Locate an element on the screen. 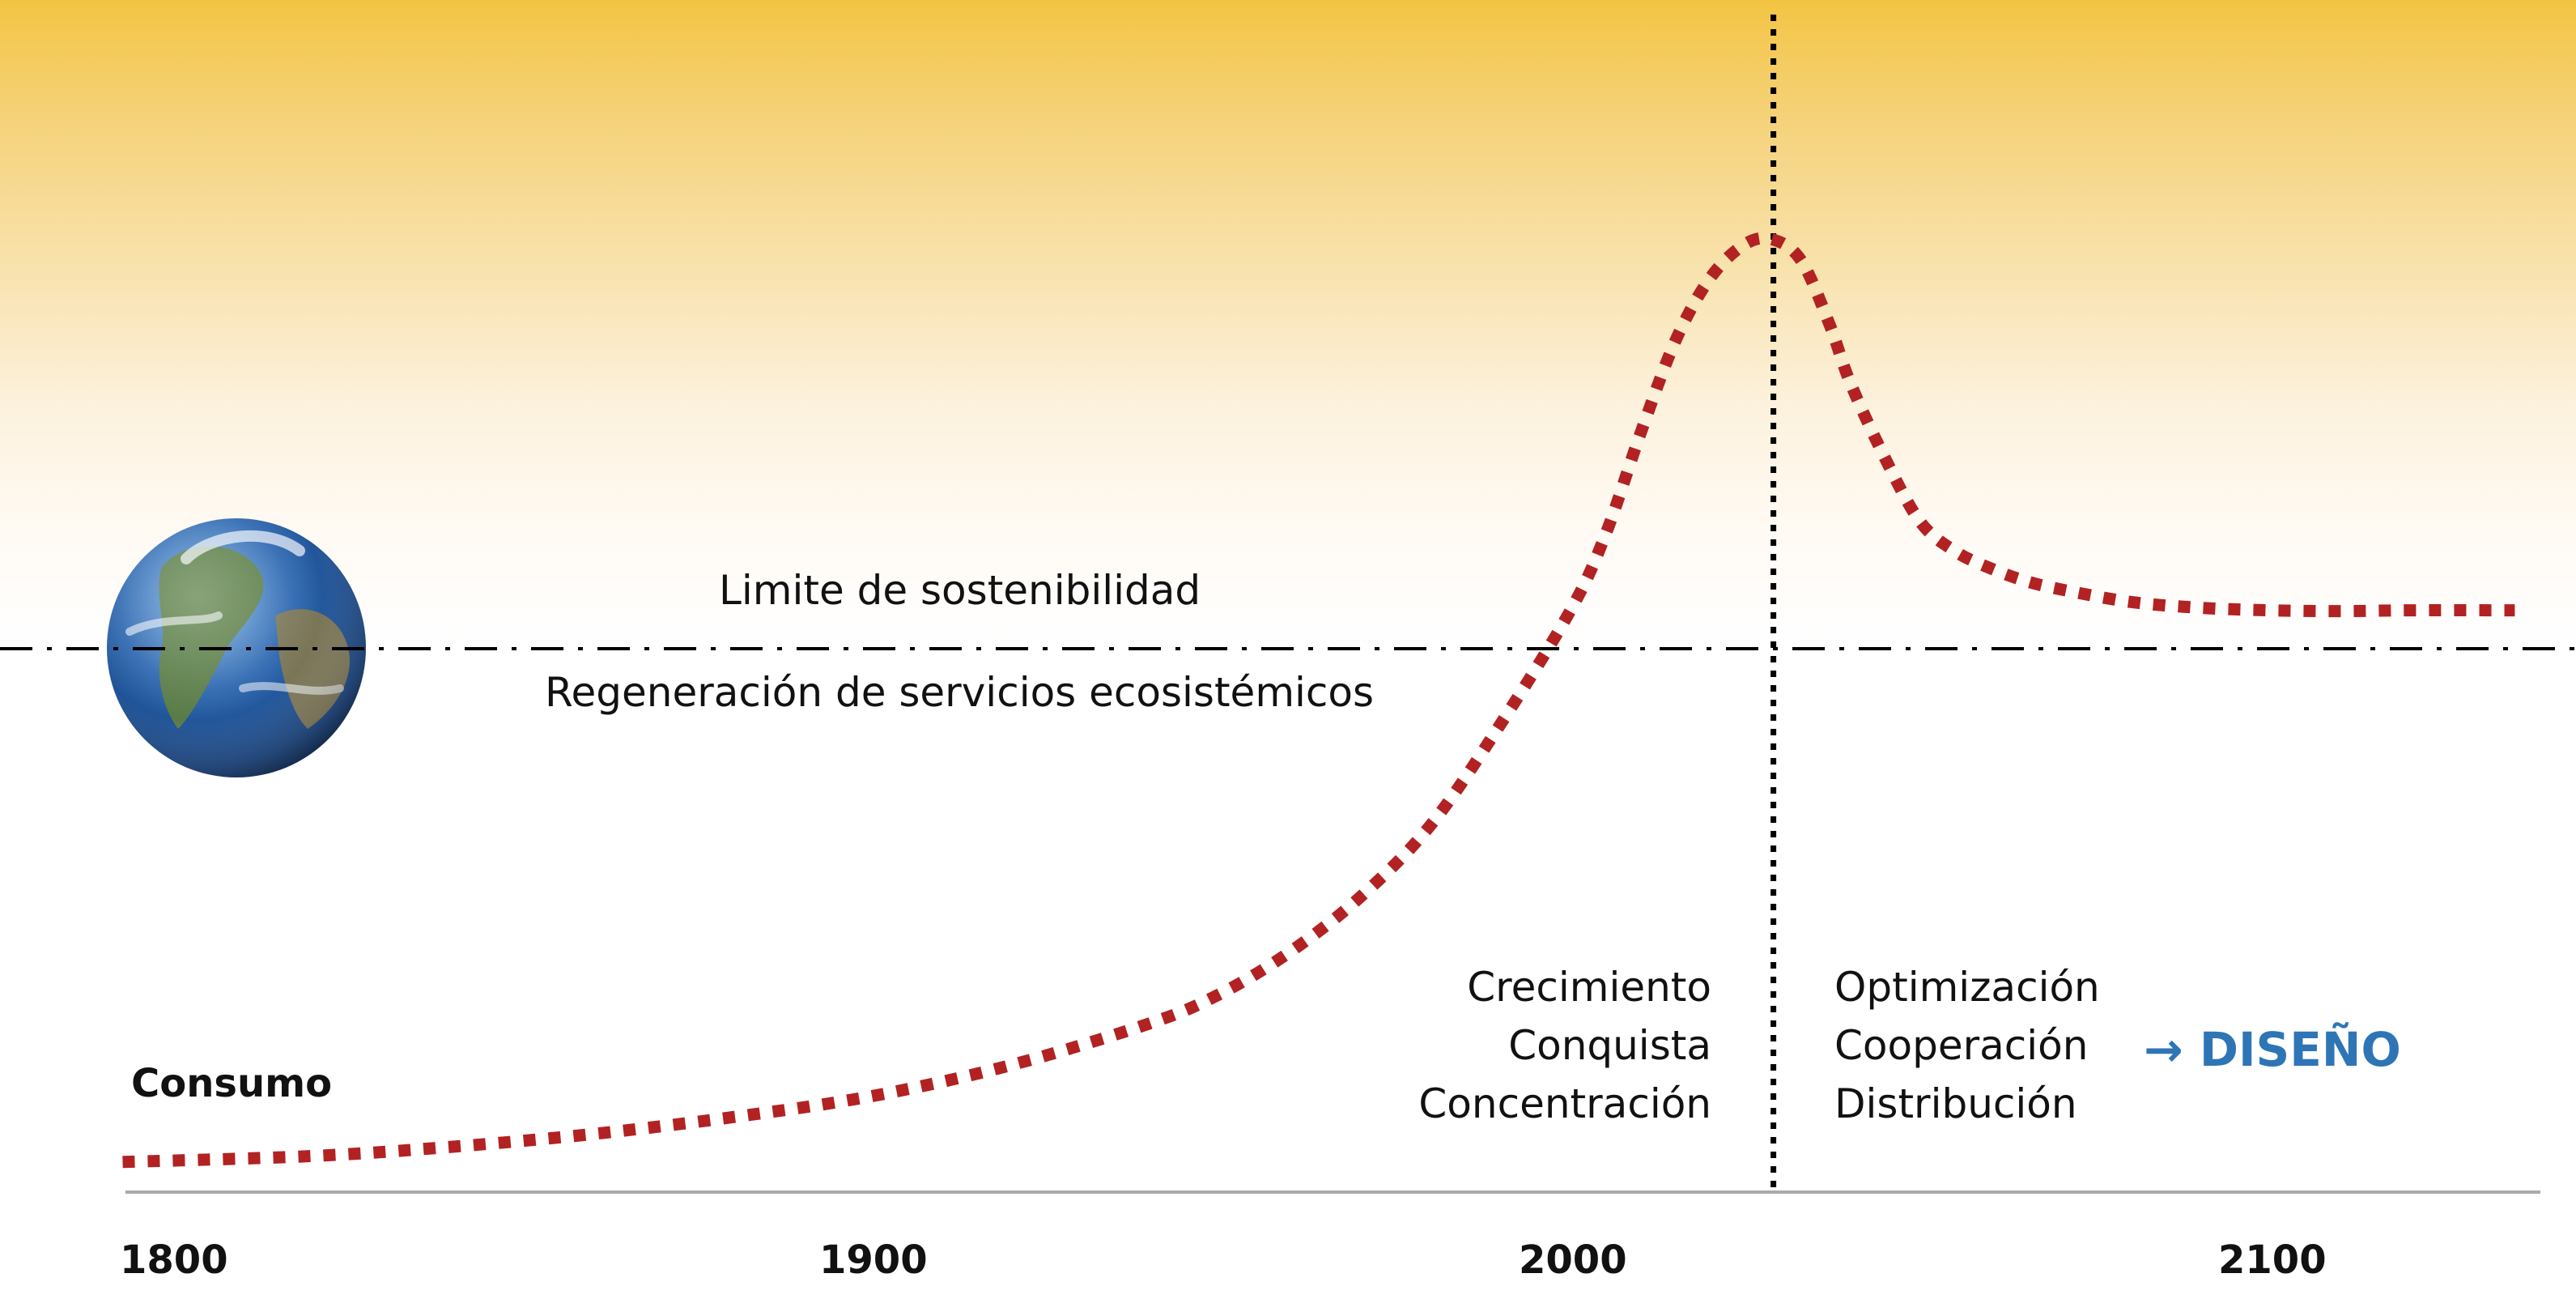 This screenshot has height=1299, width=2576. term-conquista: Conquista is located at coordinates (1610, 1046).